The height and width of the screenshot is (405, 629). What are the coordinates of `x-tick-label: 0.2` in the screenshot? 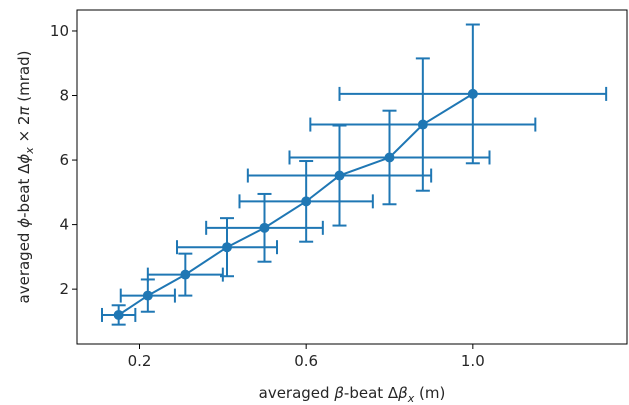 It's located at (140, 361).